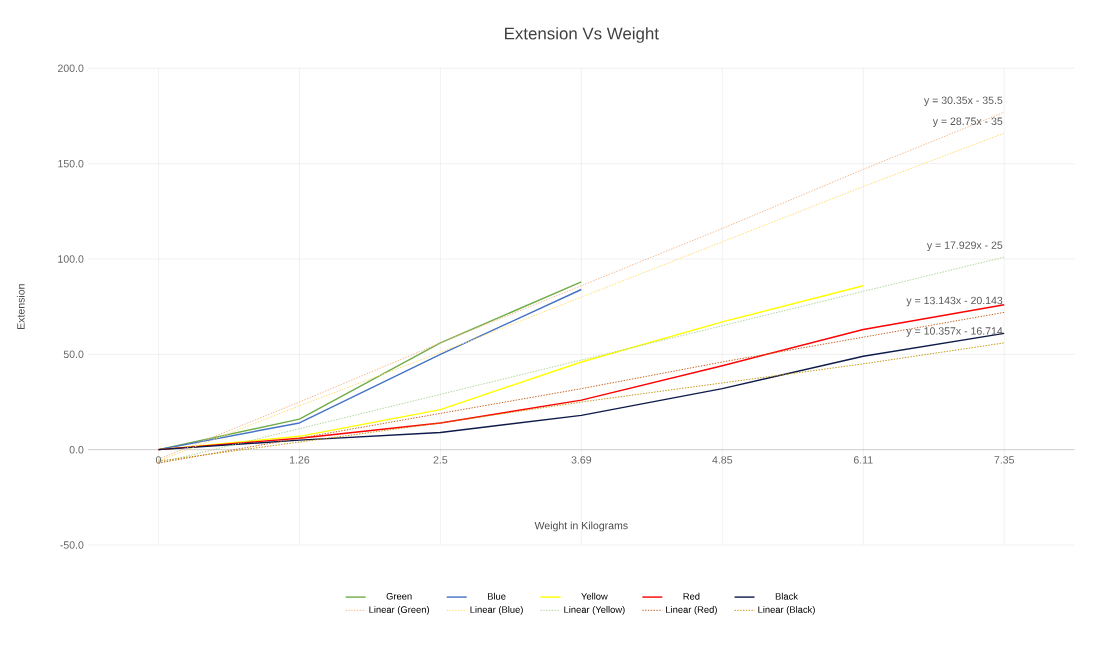  What do you see at coordinates (722, 460) in the screenshot?
I see `x-tick-label: 4.85` at bounding box center [722, 460].